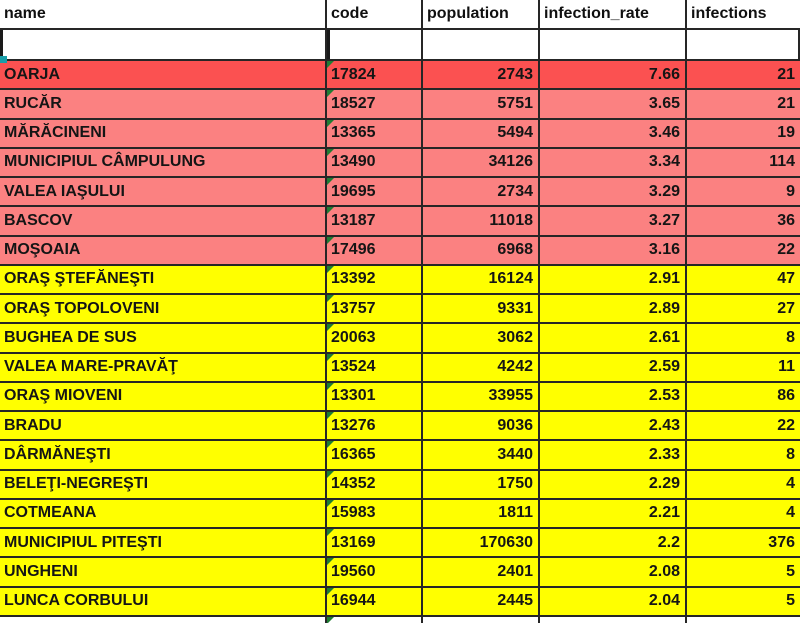 This screenshot has height=623, width=800. What do you see at coordinates (375, 75) in the screenshot?
I see `cell-code: 17824` at bounding box center [375, 75].